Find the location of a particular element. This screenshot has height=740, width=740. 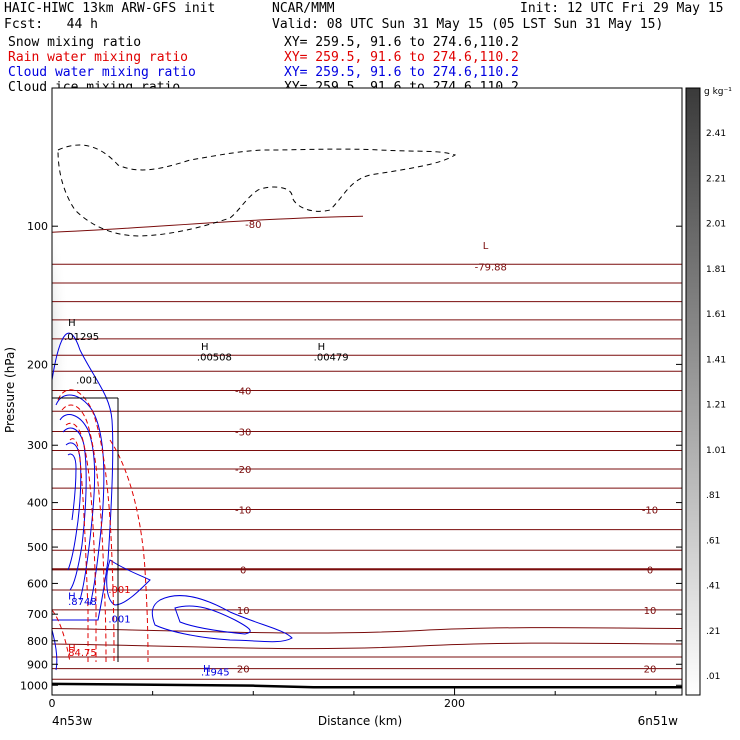

colorbar-label: 1.41 is located at coordinates (716, 360).